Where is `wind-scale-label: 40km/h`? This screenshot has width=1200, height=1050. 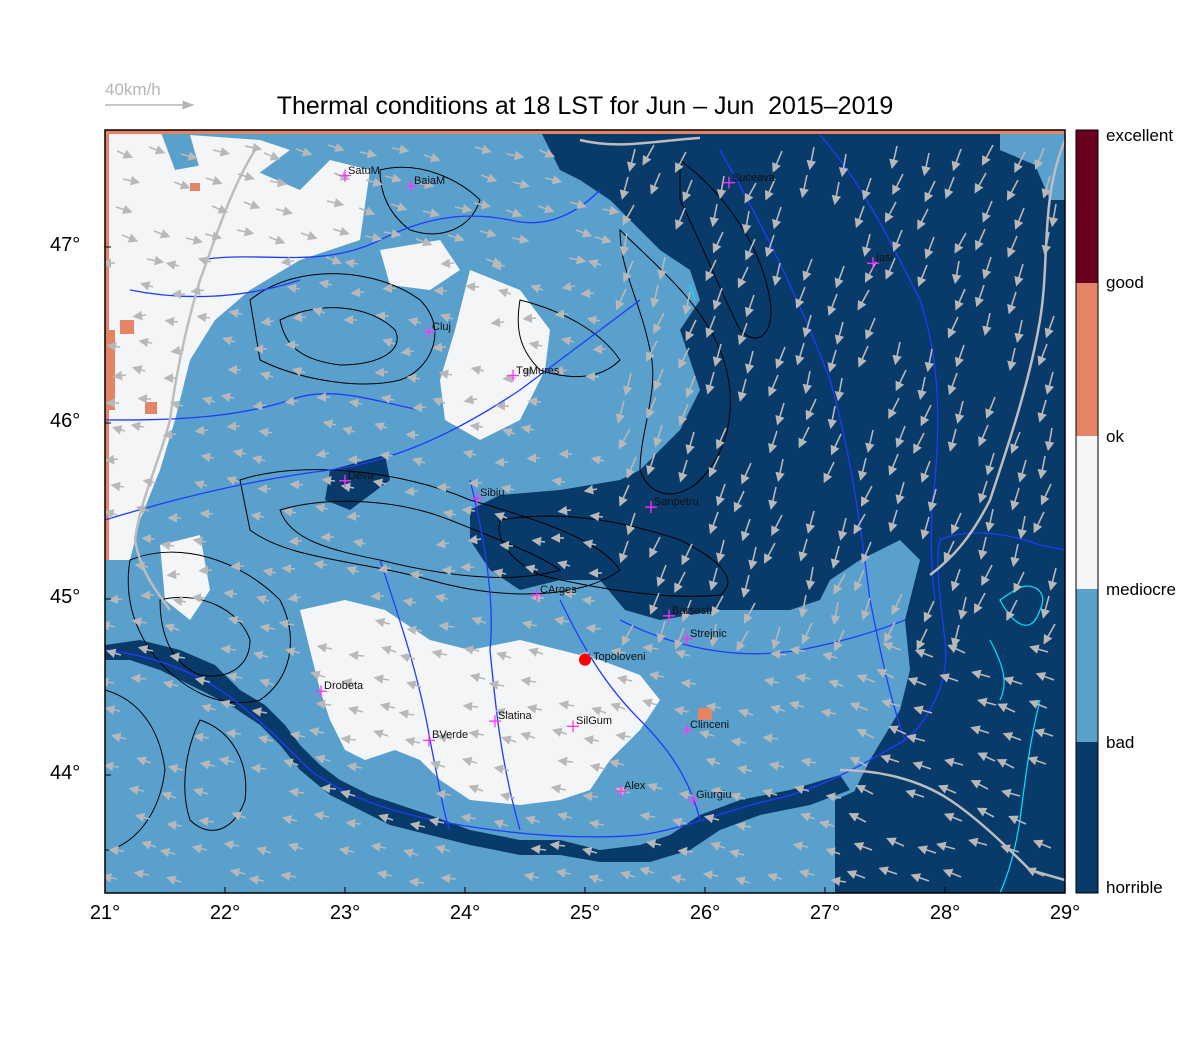
wind-scale-label: 40km/h is located at coordinates (133, 89).